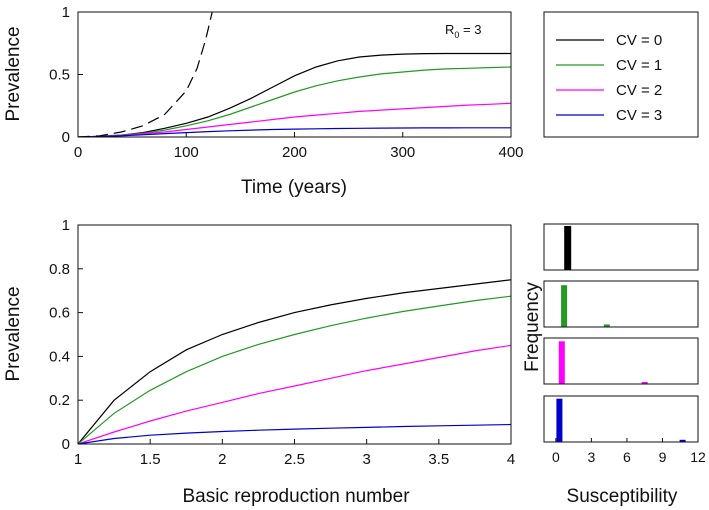 The width and height of the screenshot is (709, 510). I want to click on r0-x-tick-label: 4, so click(511, 459).